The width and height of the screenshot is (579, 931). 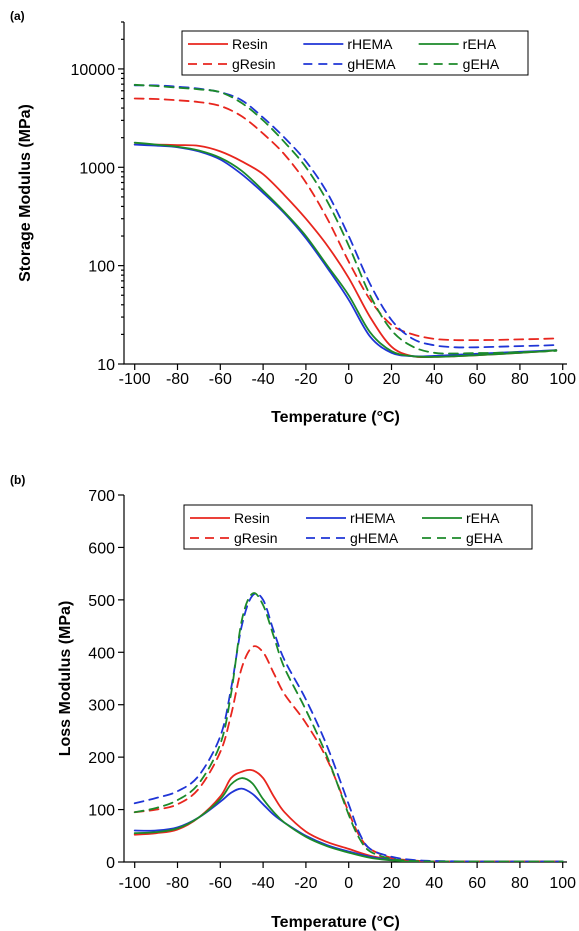 I want to click on panel-label: (b), so click(x=17, y=480).